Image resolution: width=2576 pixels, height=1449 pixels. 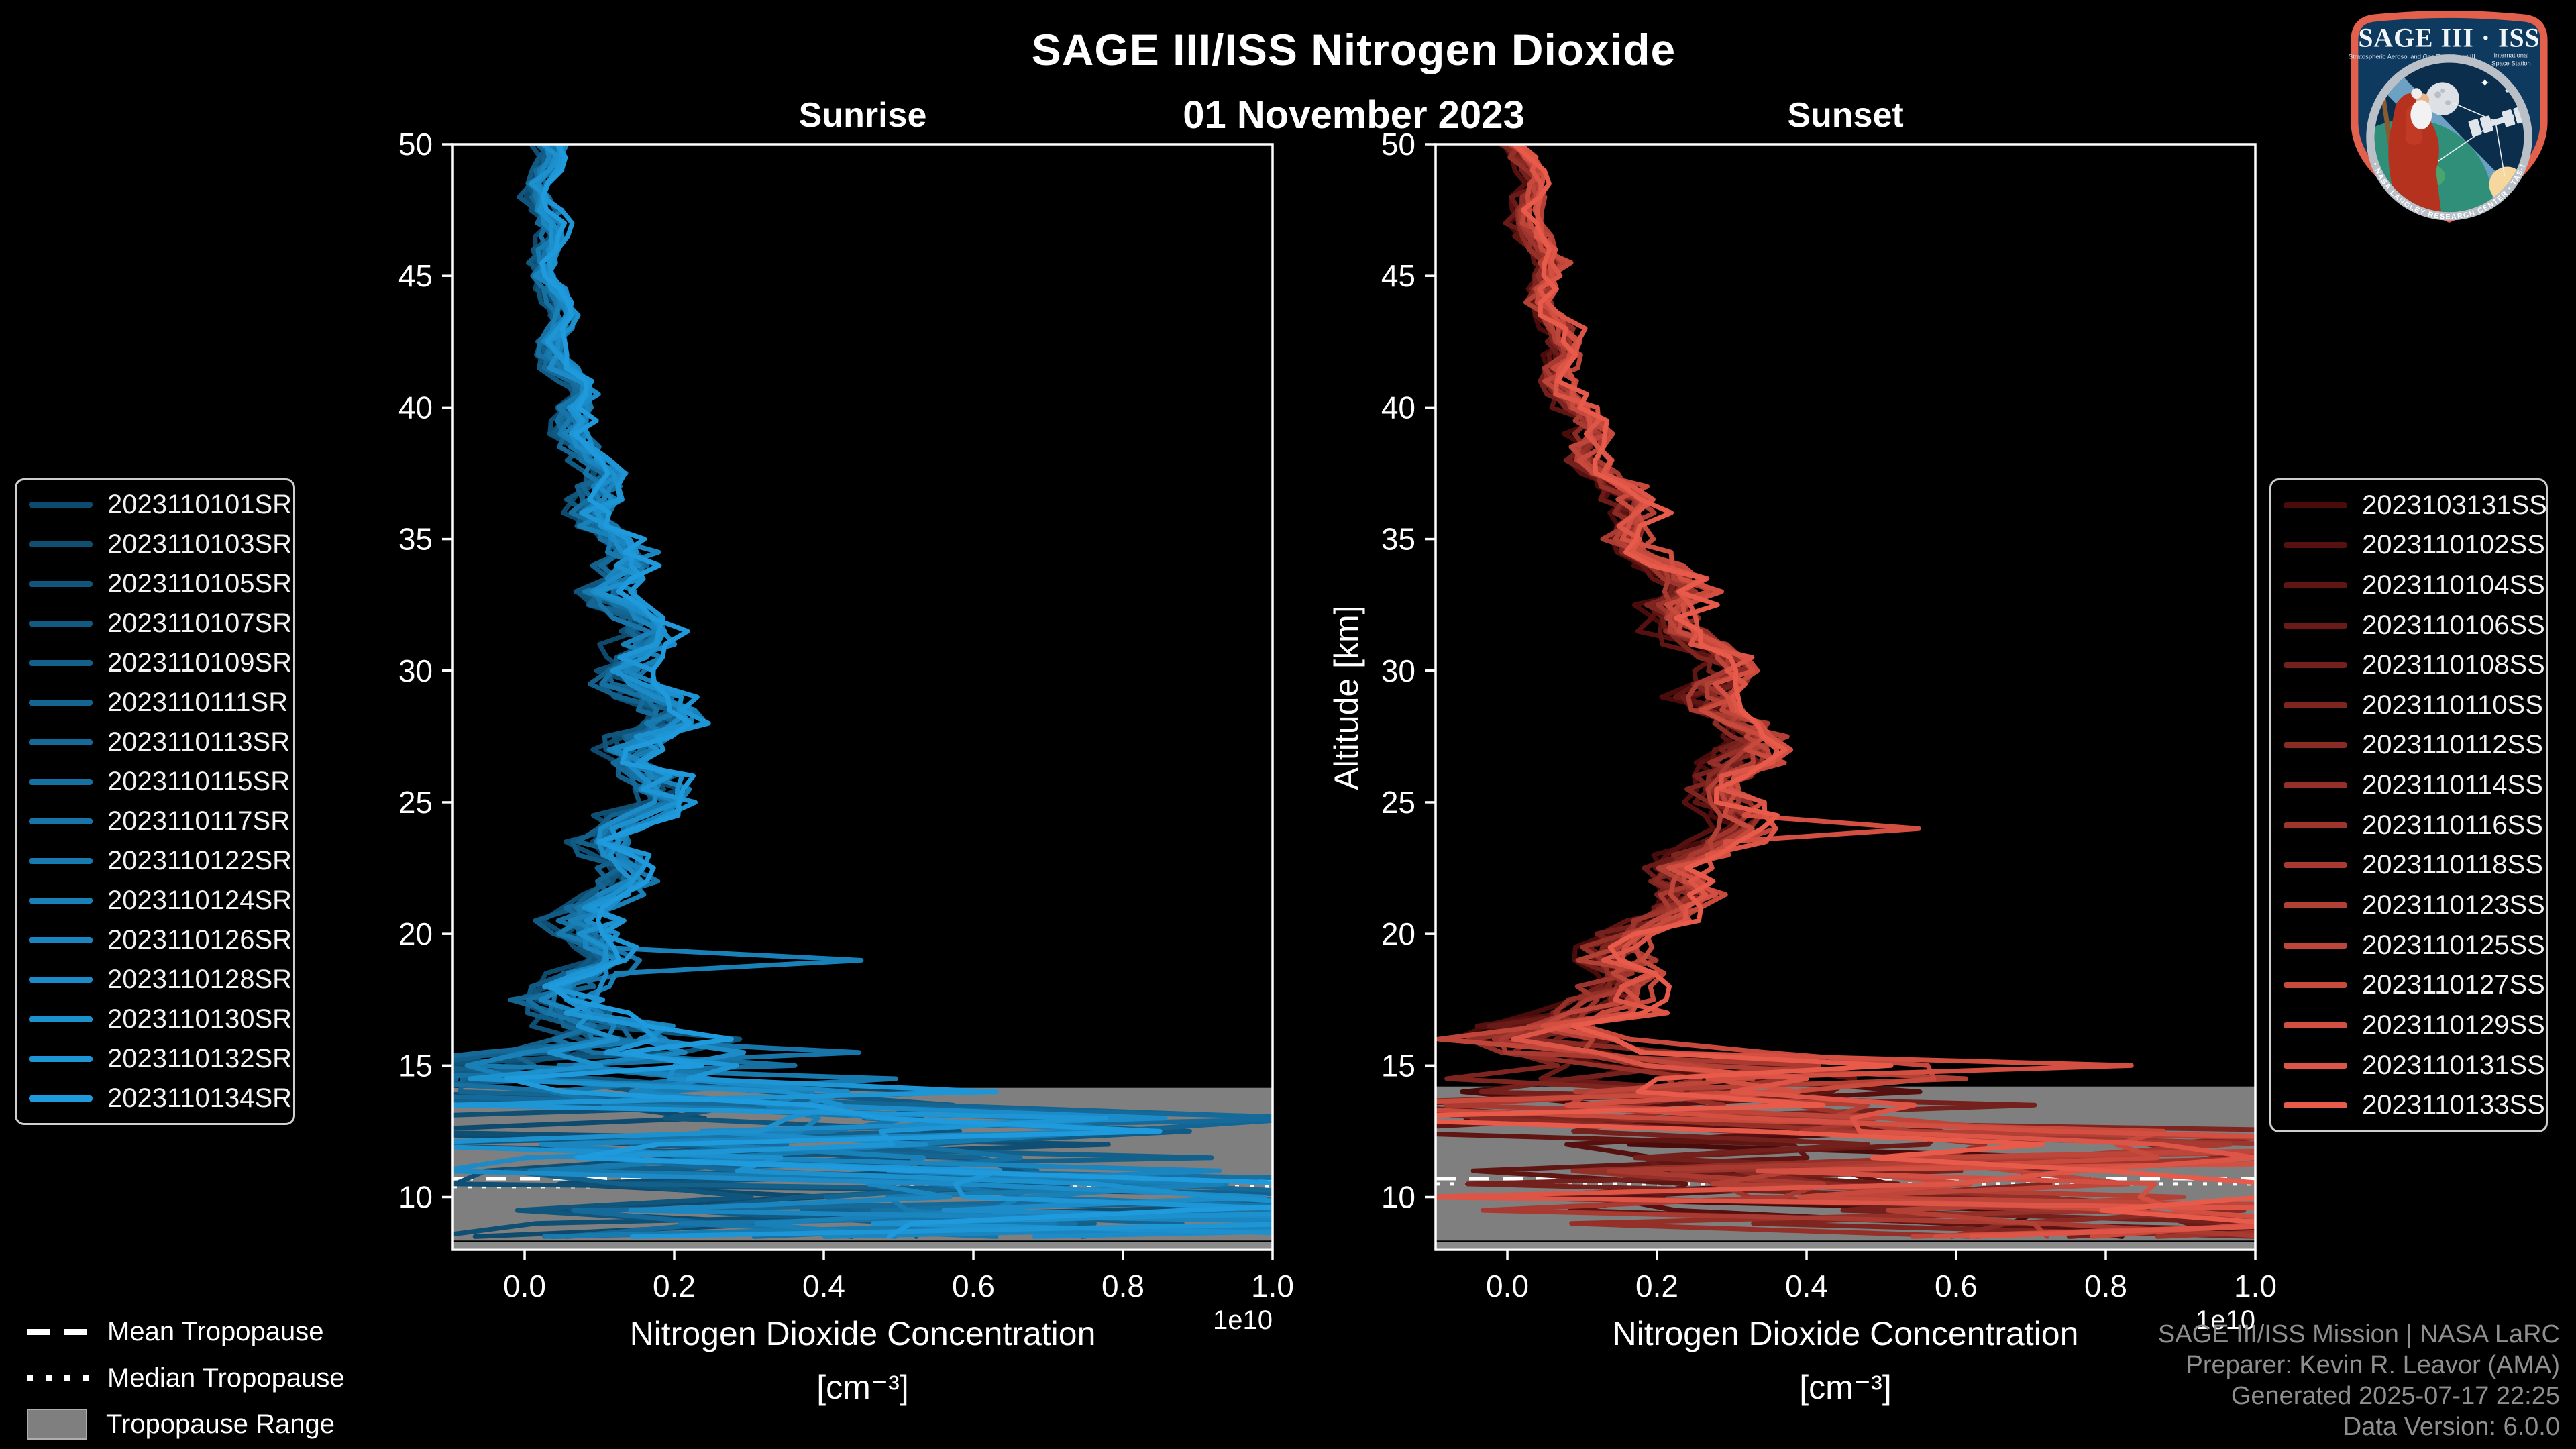 I want to click on legend-row: 2023110131SS, so click(x=2408, y=1066).